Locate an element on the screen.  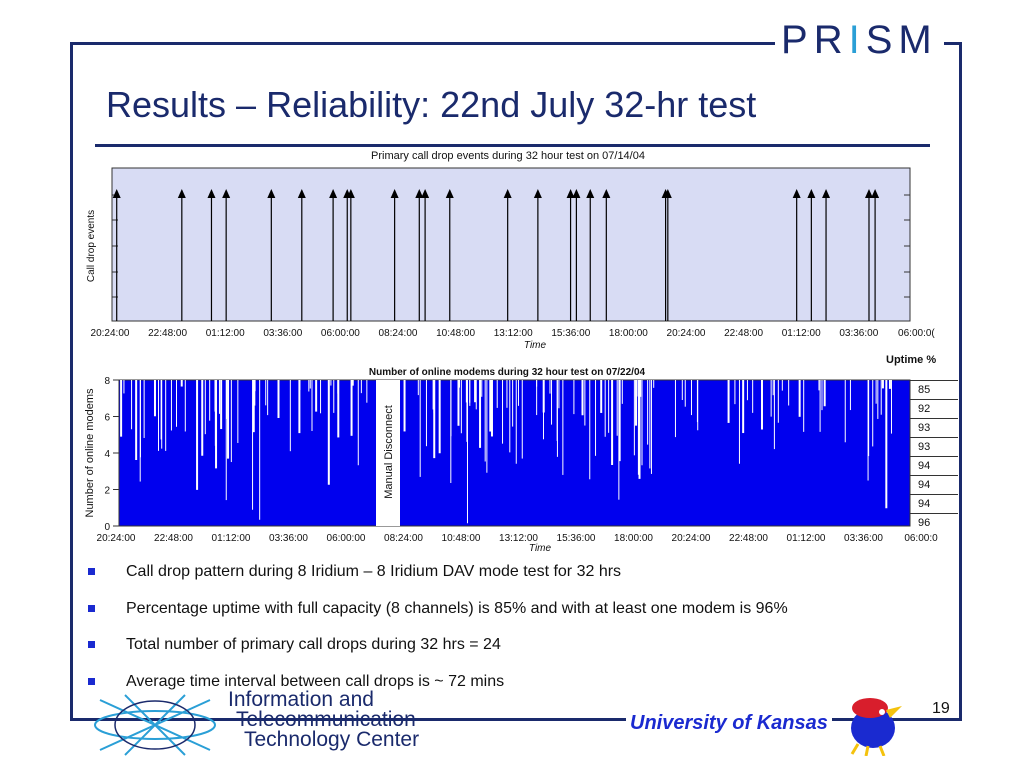
modem-ytick-label: 4 is located at coordinates (107, 454).